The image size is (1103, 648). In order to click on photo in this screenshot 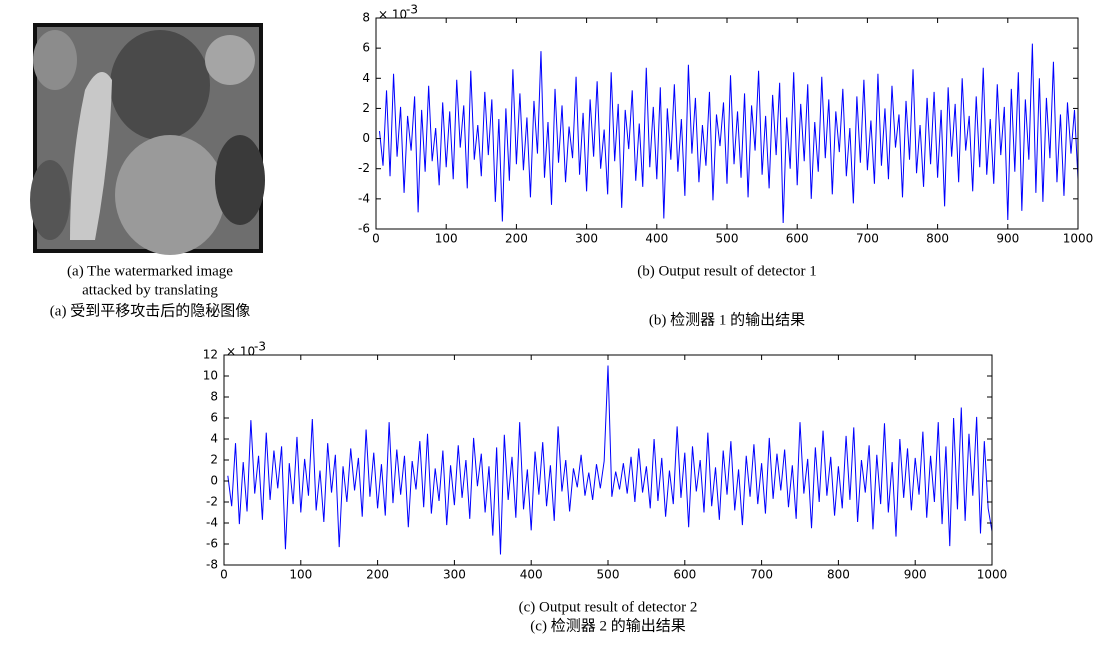, I will do `click(147, 139)`.